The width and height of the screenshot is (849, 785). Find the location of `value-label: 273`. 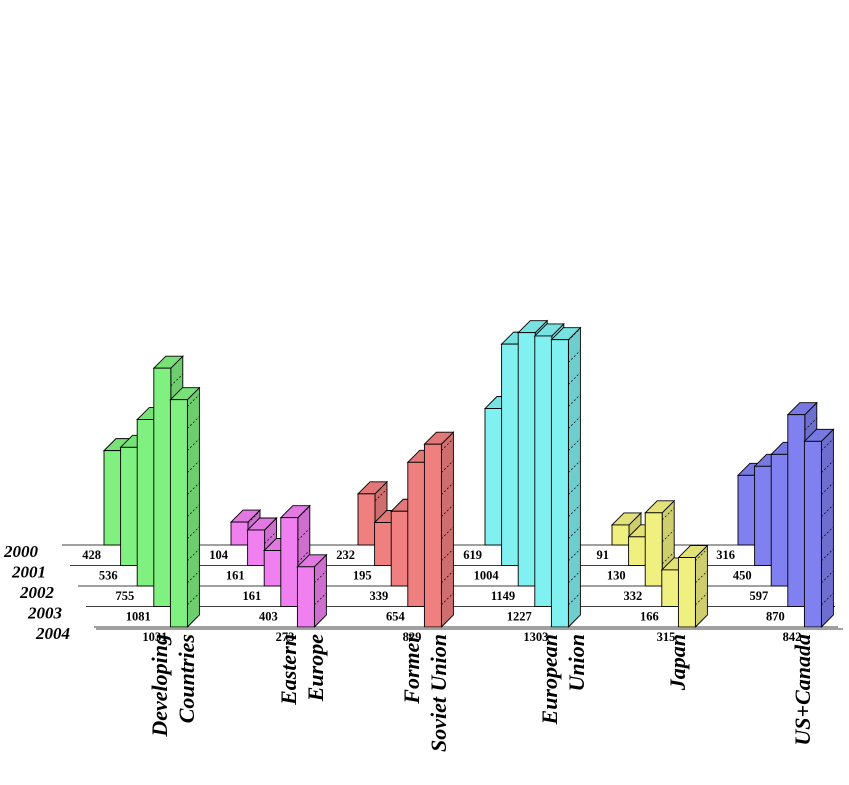

value-label: 273 is located at coordinates (285, 637).